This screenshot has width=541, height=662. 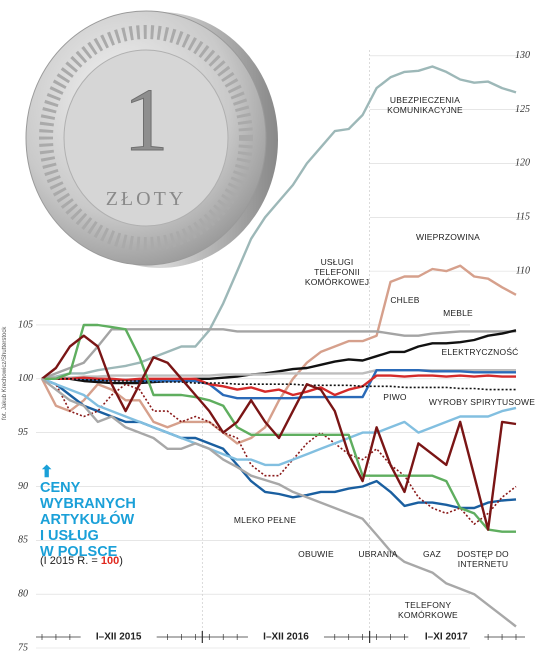 I want to click on coin-wreath, so click(x=146, y=138).